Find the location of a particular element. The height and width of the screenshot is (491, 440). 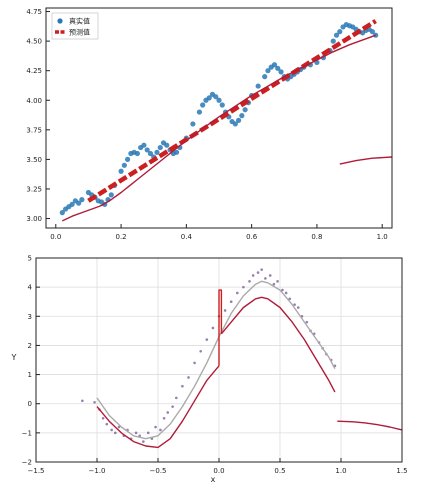

y-tick-label: 5 is located at coordinates (30, 259).